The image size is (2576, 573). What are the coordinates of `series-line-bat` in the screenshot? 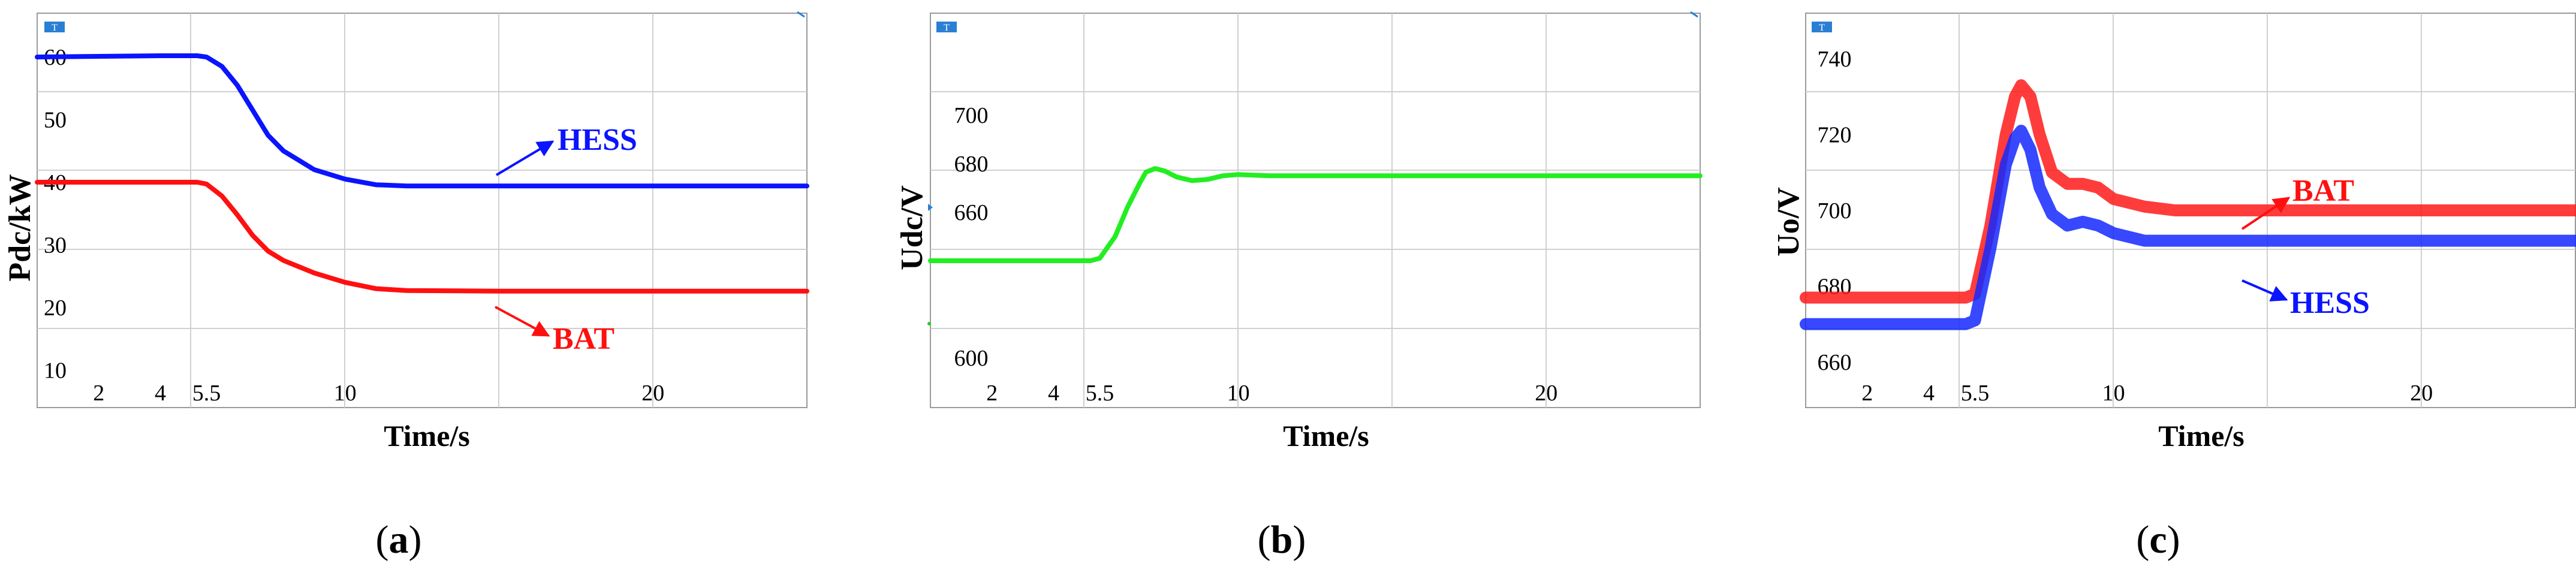 It's located at (422, 237).